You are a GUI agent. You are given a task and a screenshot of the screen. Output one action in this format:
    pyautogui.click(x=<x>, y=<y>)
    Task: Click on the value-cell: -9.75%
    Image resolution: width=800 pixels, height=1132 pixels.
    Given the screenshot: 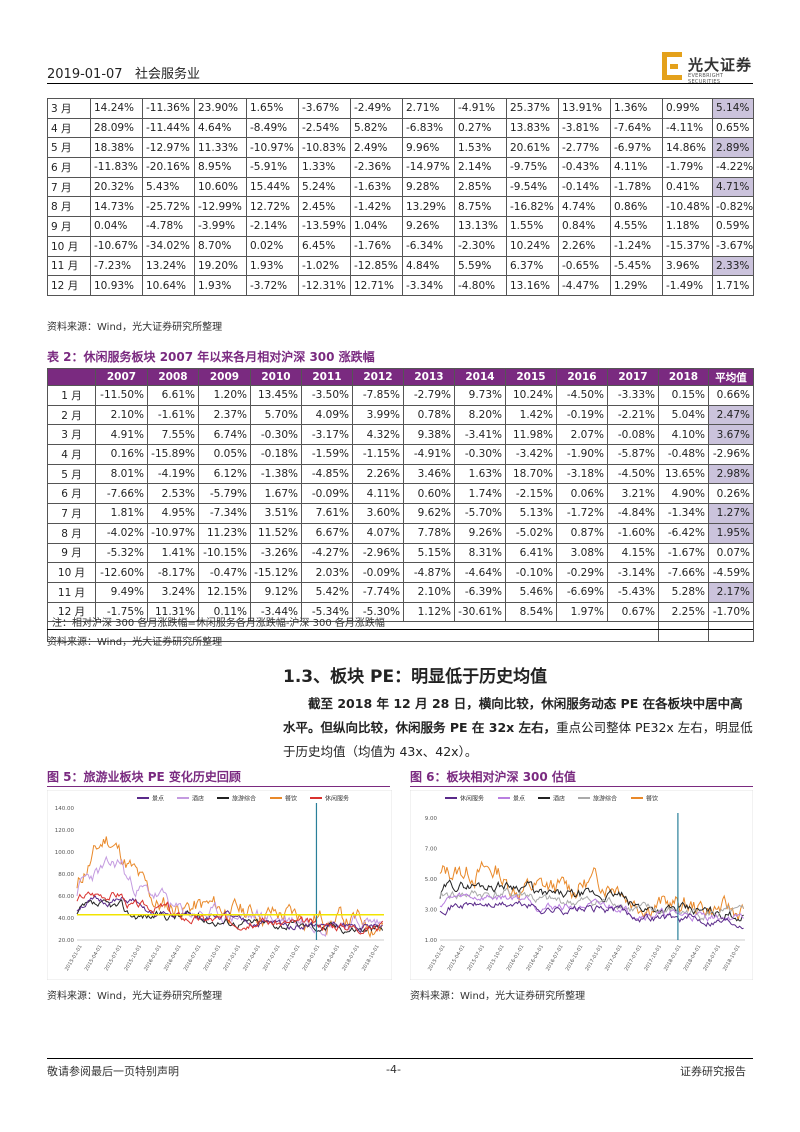 What is the action you would take?
    pyautogui.click(x=532, y=167)
    